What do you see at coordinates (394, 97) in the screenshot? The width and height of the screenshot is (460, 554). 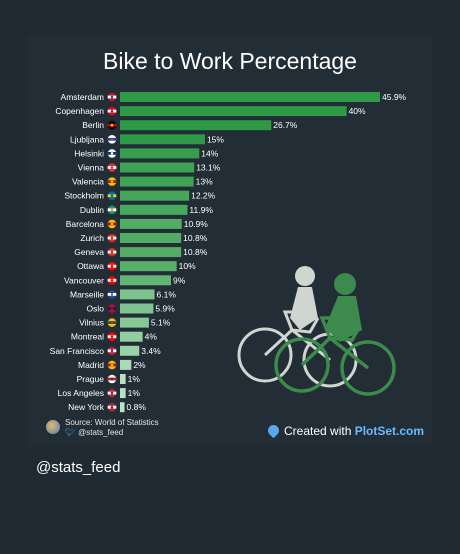 I see `data-label: 45.9%` at bounding box center [394, 97].